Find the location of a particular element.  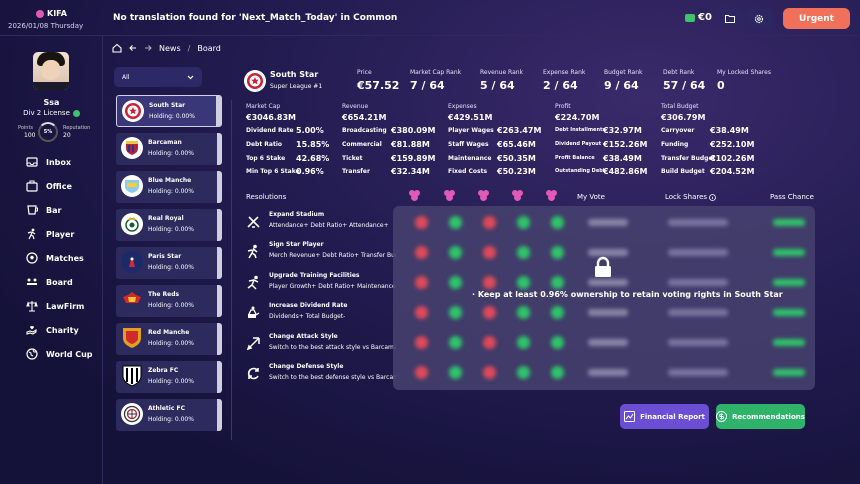

fin-row-label: Staff Wages is located at coordinates (468, 144).